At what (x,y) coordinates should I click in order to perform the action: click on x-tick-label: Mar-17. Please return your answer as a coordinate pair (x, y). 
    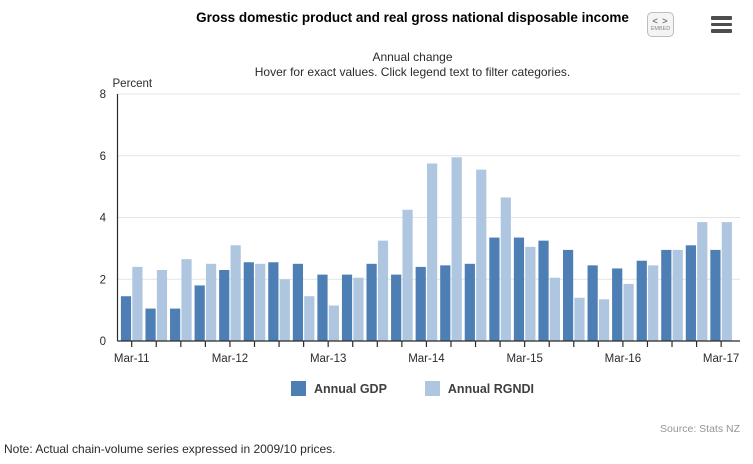
    Looking at the image, I should click on (721, 359).